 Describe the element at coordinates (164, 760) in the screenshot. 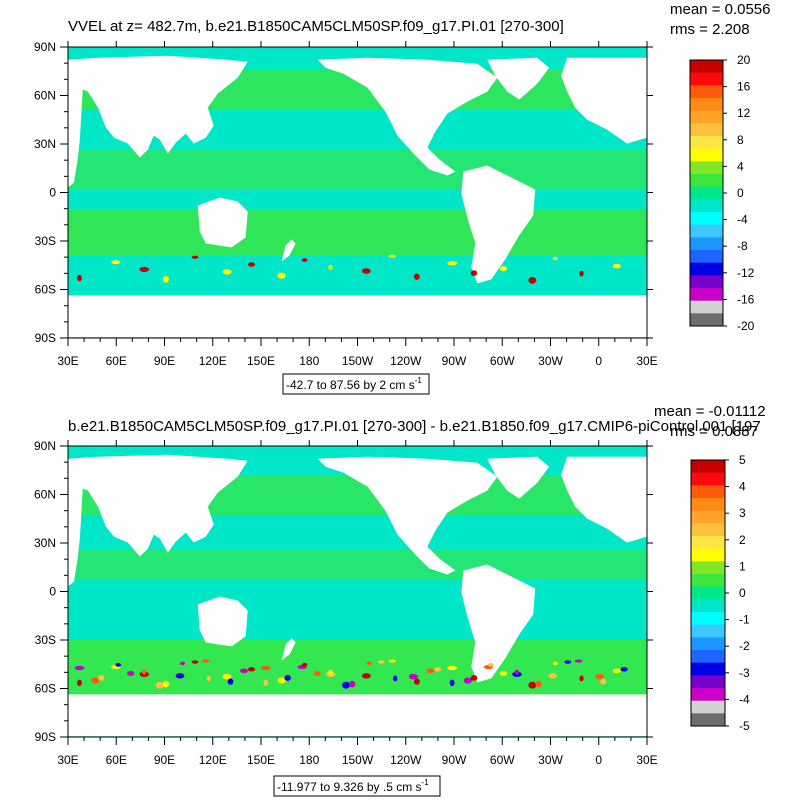

I see `panel-2-xtick-label: 90E` at that location.